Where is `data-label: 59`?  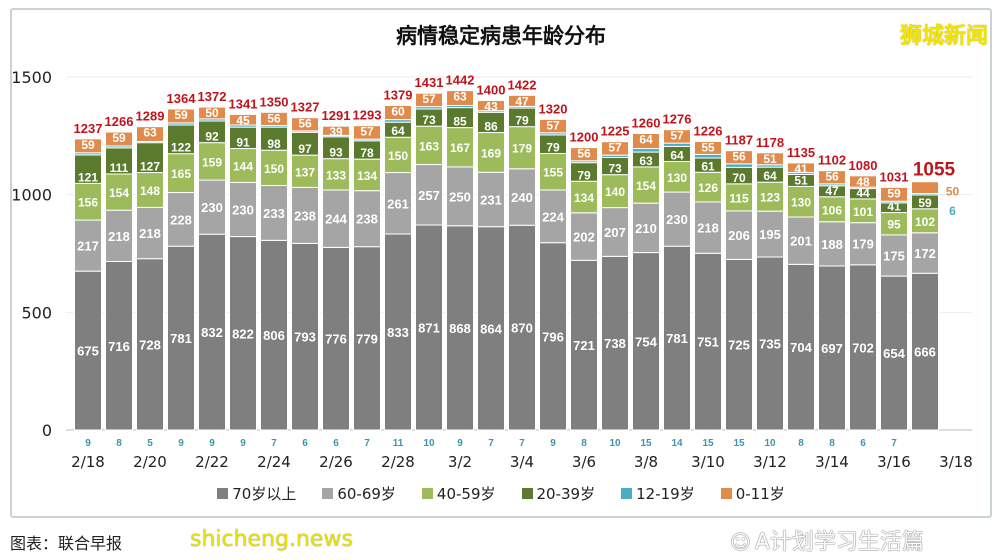 data-label: 59 is located at coordinates (181, 115).